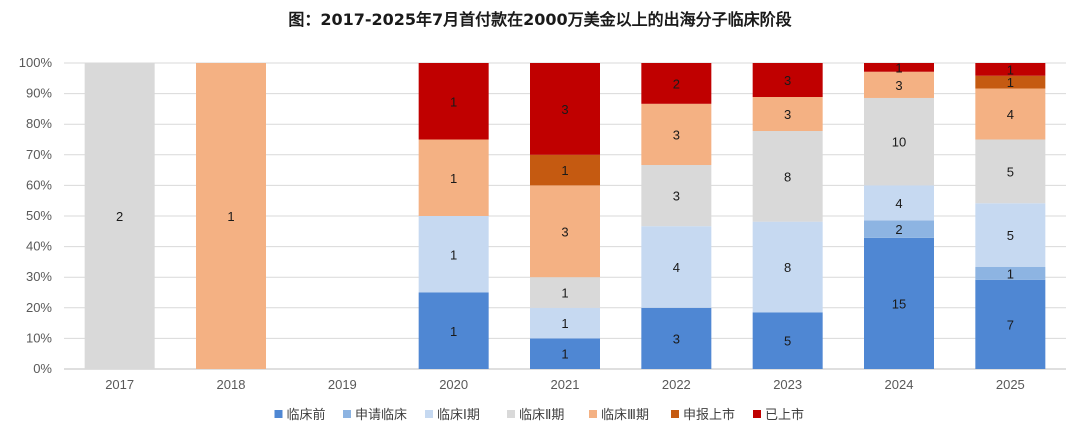 This screenshot has width=1080, height=436. I want to click on x-tick-label: 2021, so click(565, 384).